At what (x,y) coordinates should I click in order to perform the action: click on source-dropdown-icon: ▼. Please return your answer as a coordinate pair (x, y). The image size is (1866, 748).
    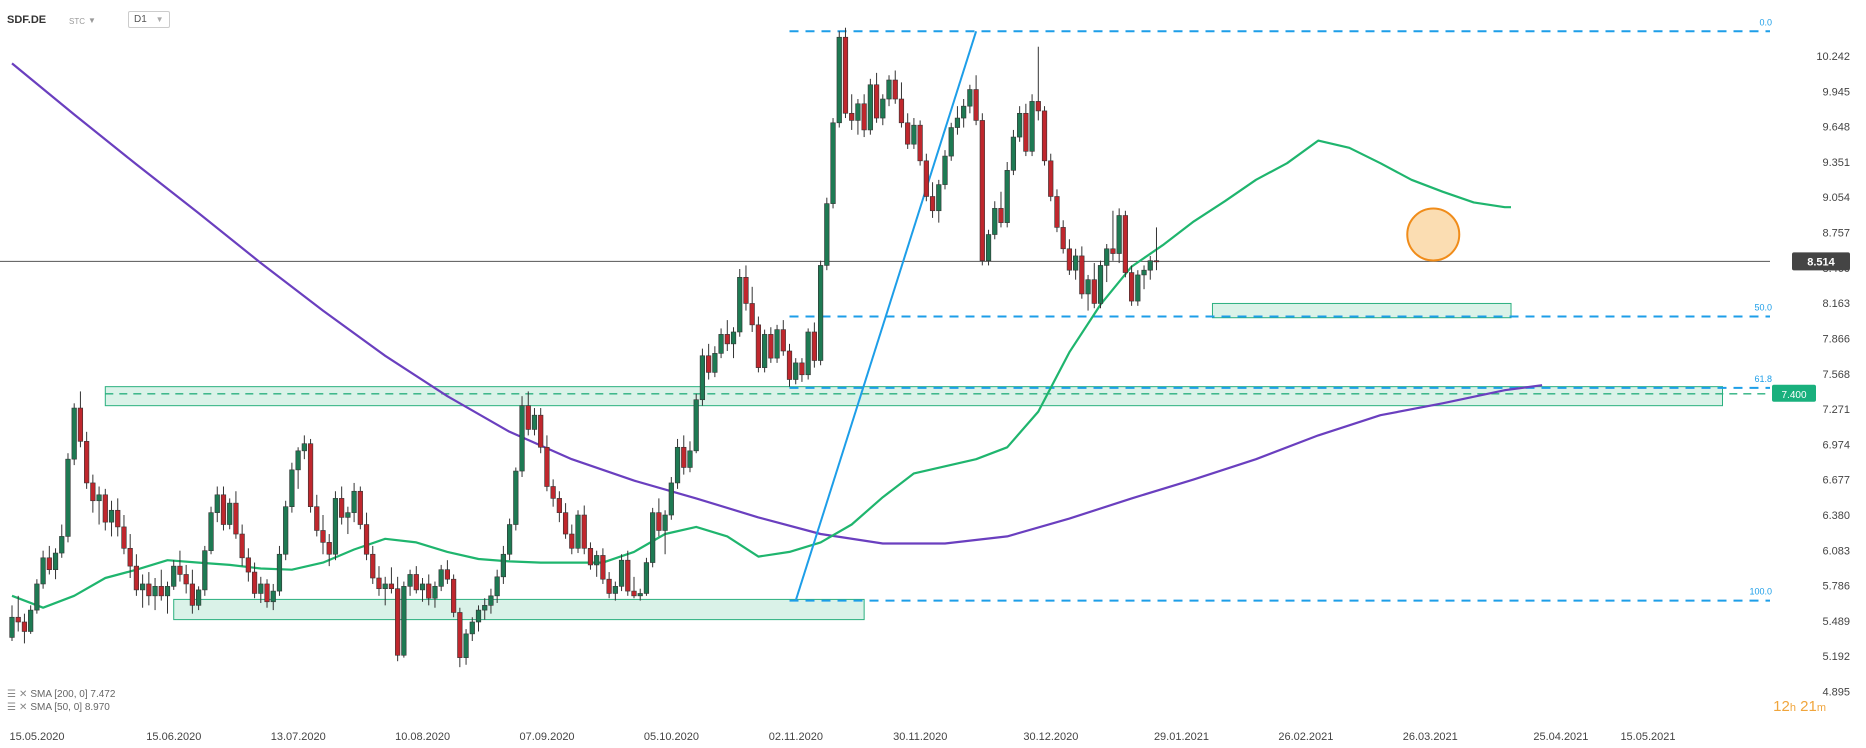
    Looking at the image, I should click on (92, 20).